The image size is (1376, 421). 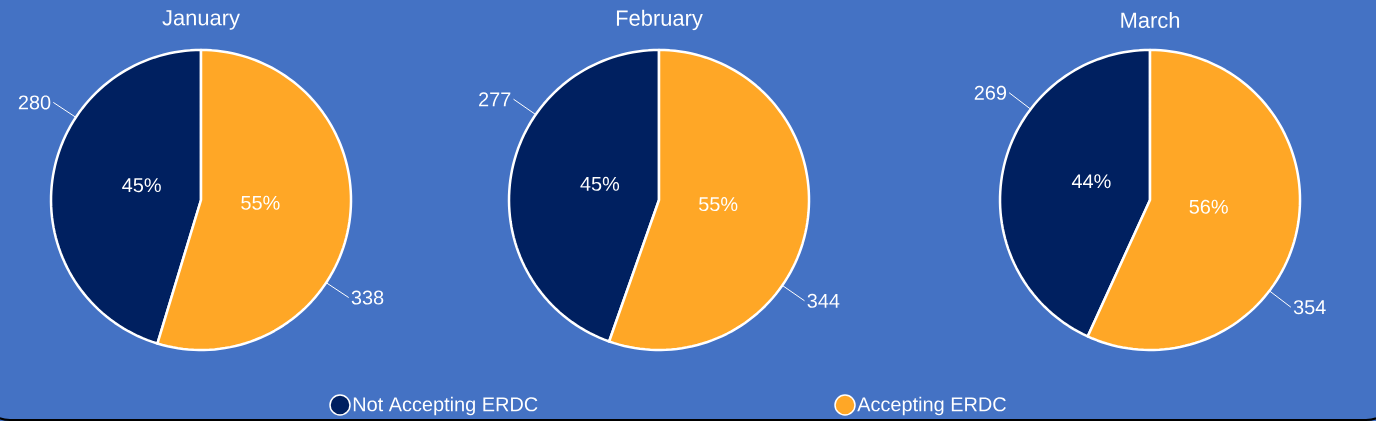 What do you see at coordinates (495, 99) in the screenshot?
I see `data-label: 277` at bounding box center [495, 99].